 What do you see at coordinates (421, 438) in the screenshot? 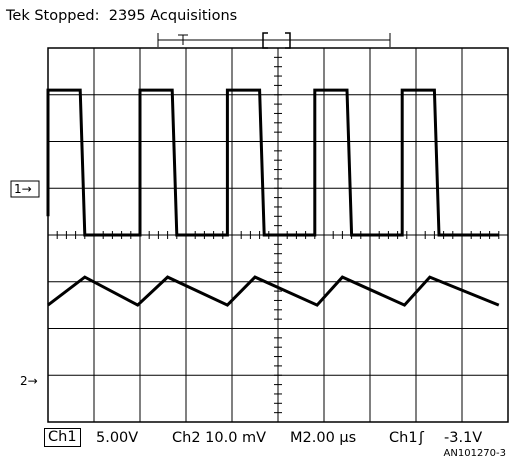
I see `trigger-slope-icon: ʃ` at bounding box center [421, 438].